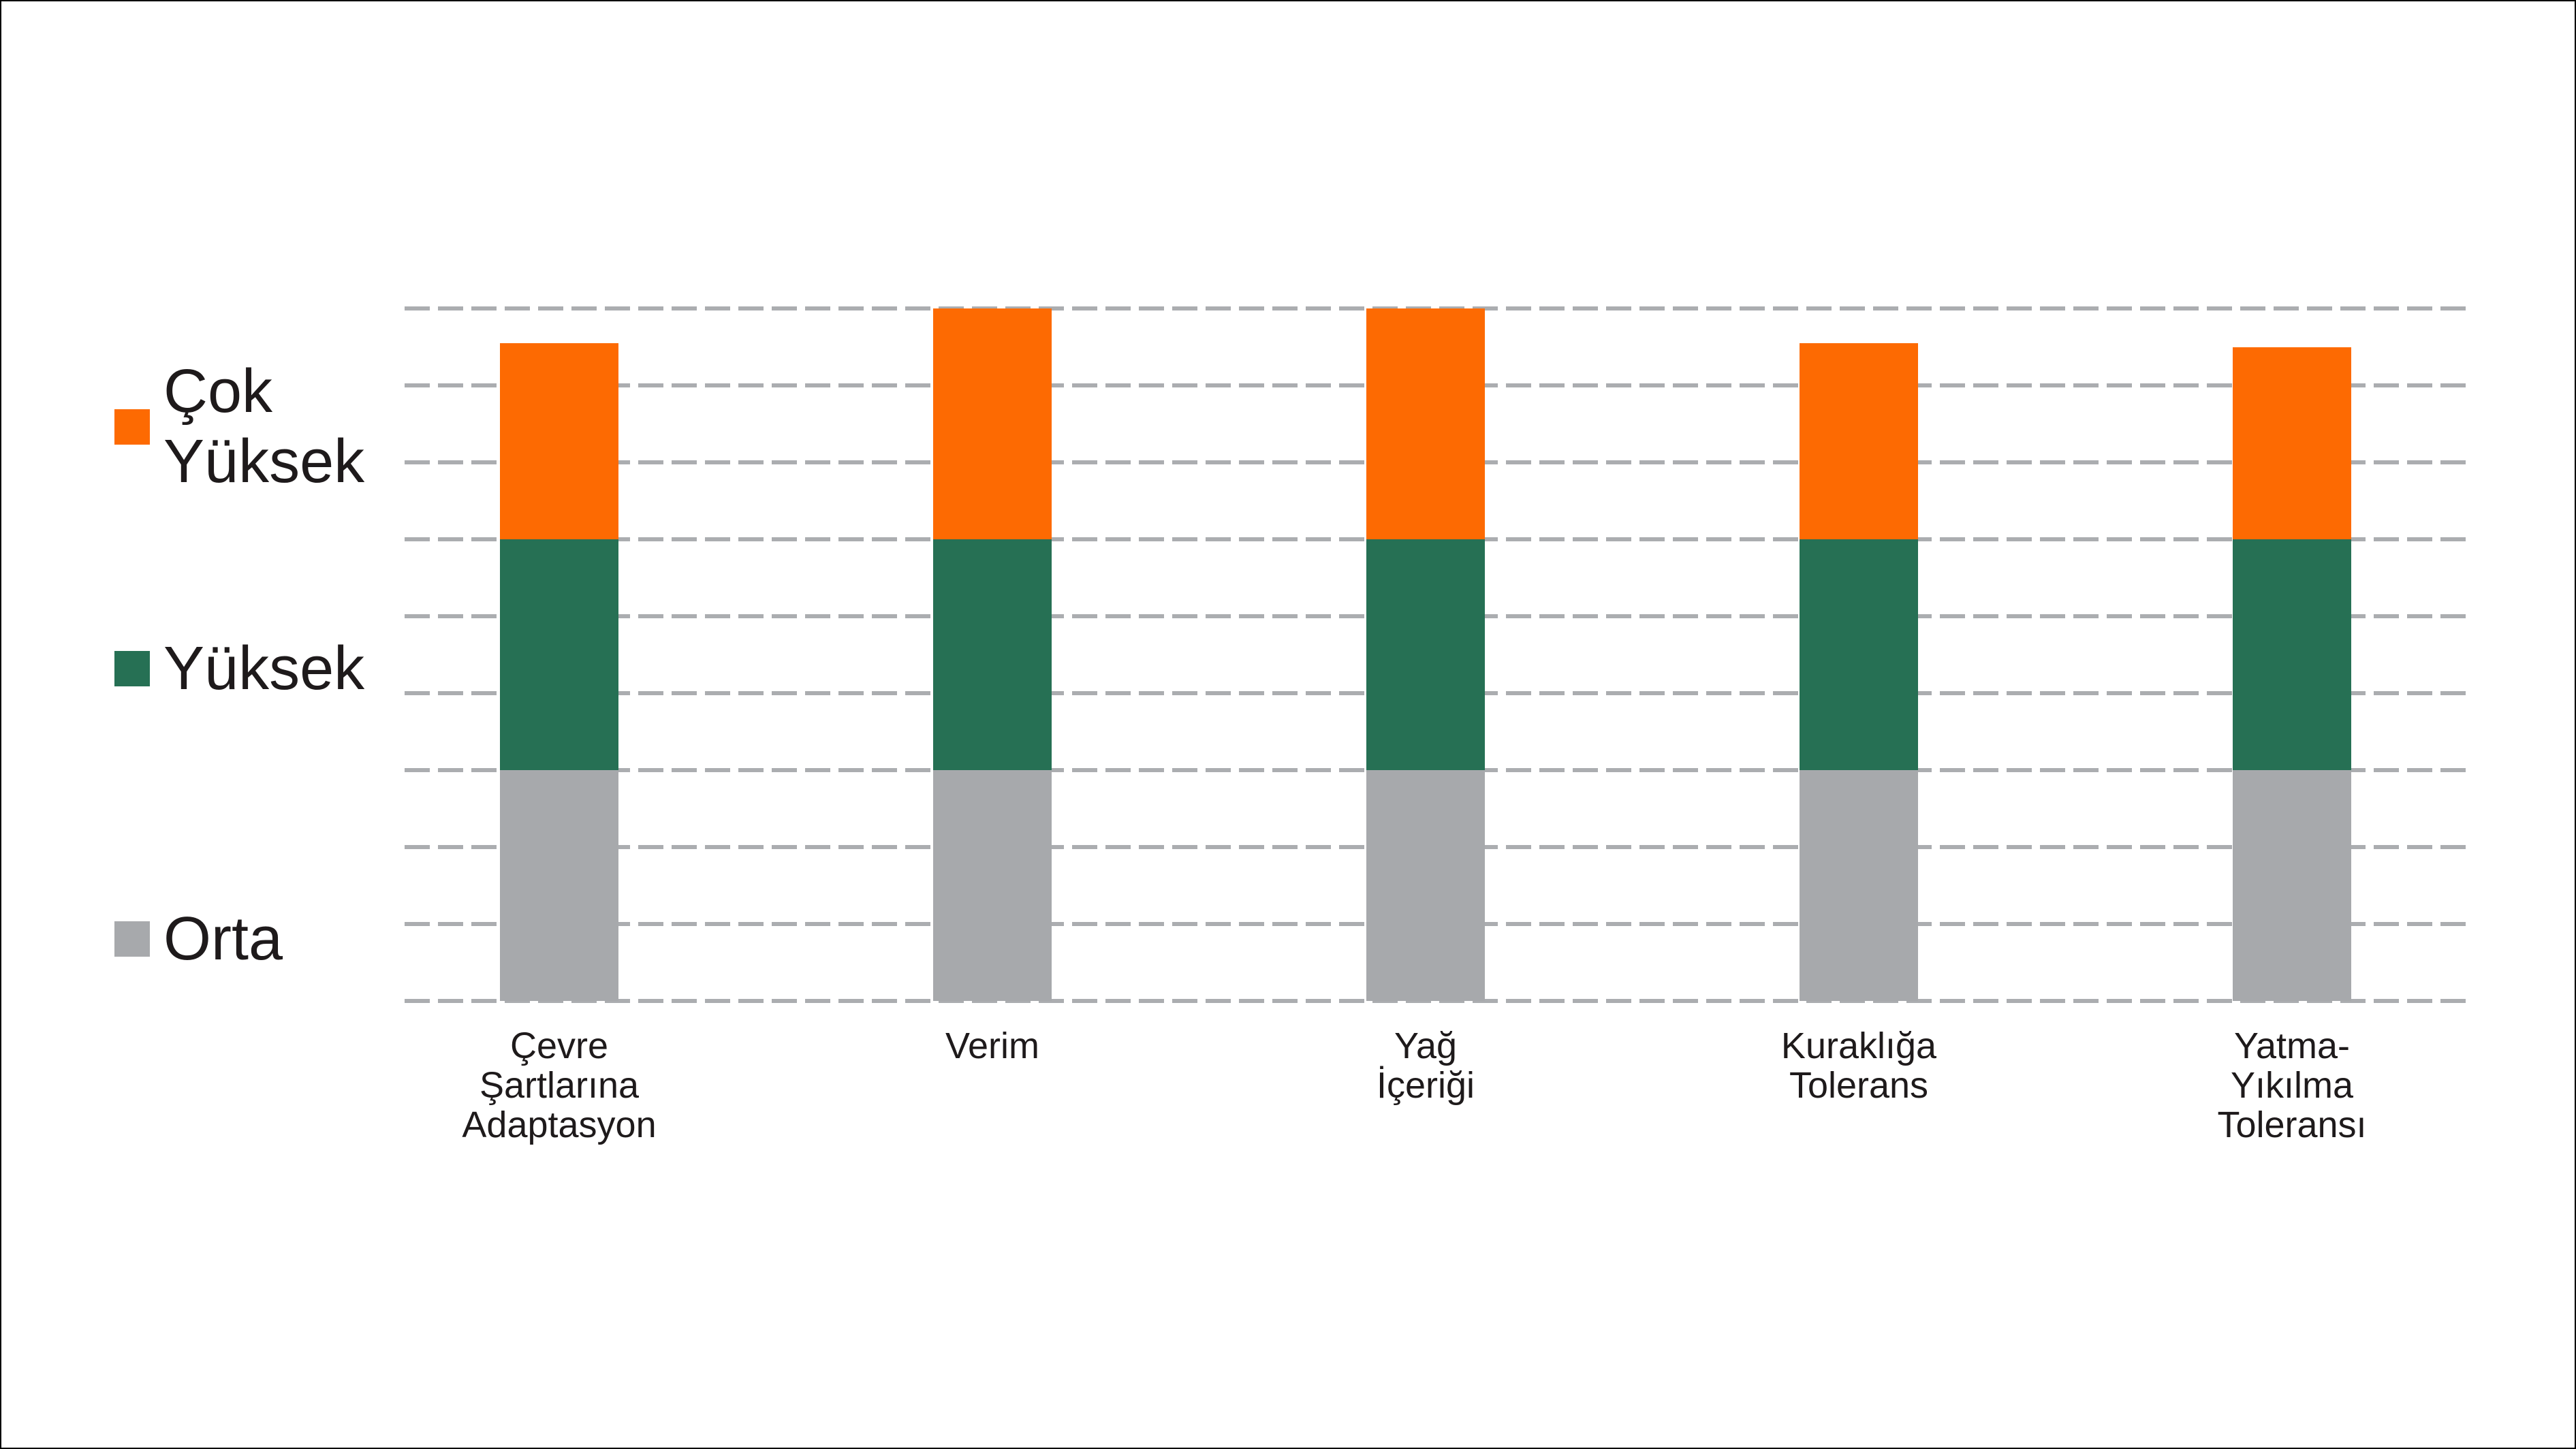 This screenshot has width=2576, height=1449. What do you see at coordinates (559, 1085) in the screenshot?
I see `x-axis-label-1: Çevre Şartlarına Adaptasyon` at bounding box center [559, 1085].